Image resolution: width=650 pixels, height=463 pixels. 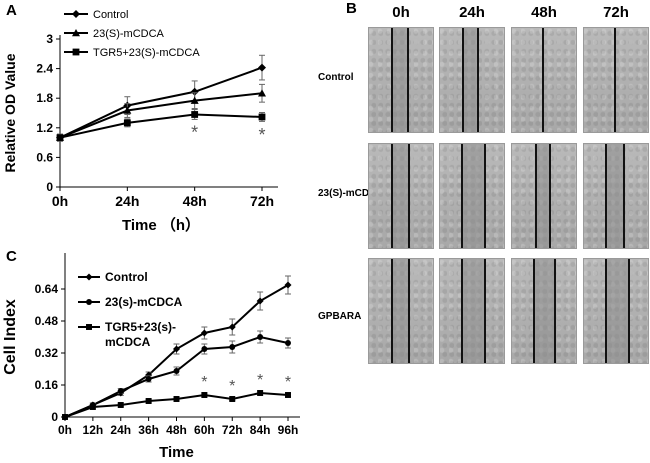 I want to click on x-tick-label: 36h, so click(x=148, y=430).